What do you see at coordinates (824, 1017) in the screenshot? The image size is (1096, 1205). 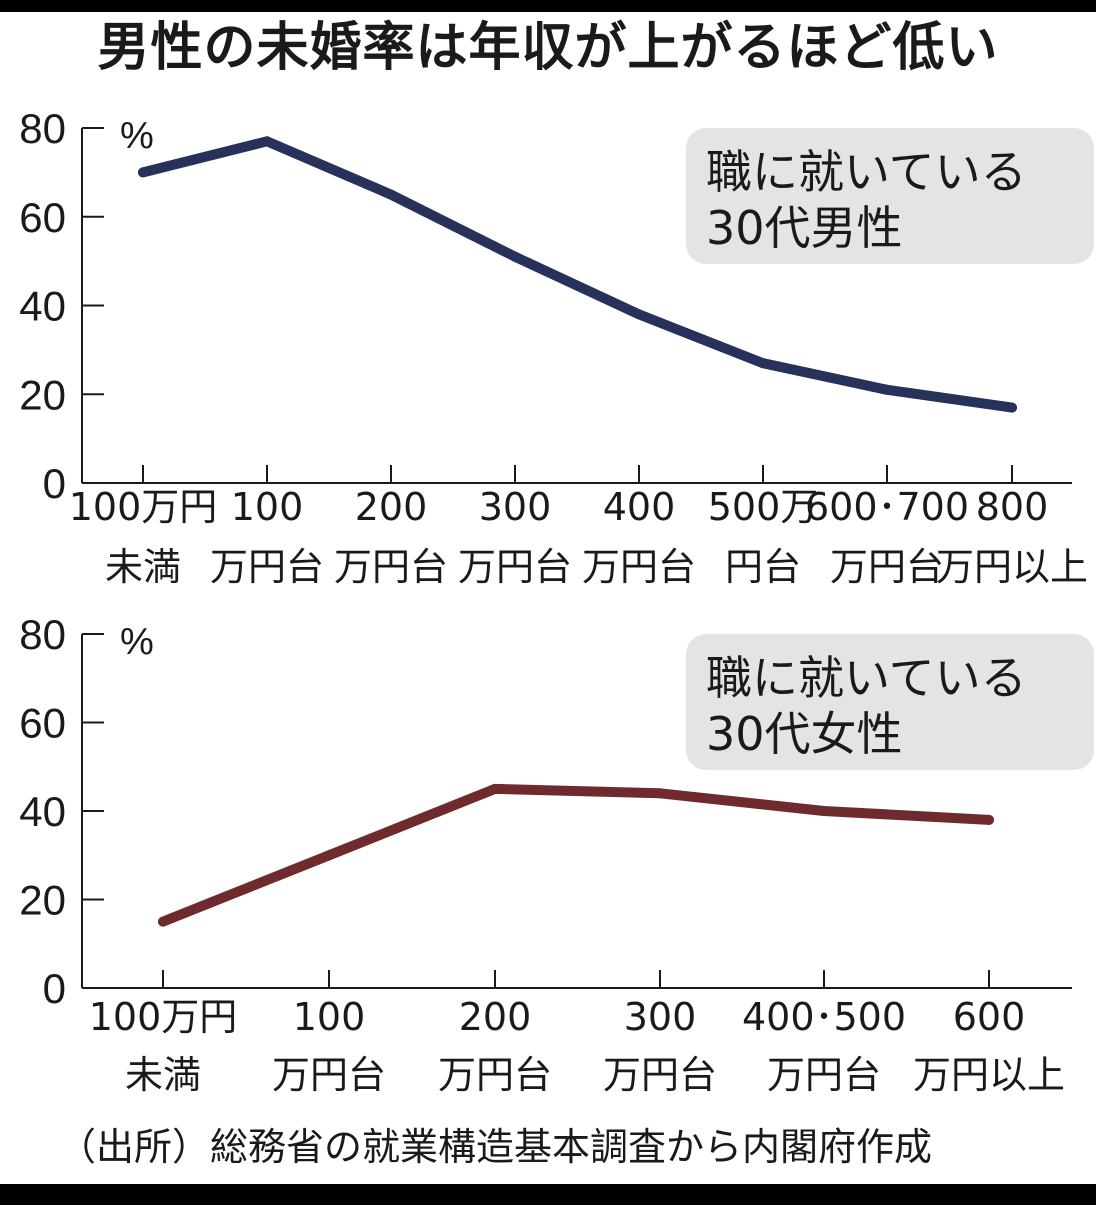 I see `x-category-label: 400･500` at bounding box center [824, 1017].